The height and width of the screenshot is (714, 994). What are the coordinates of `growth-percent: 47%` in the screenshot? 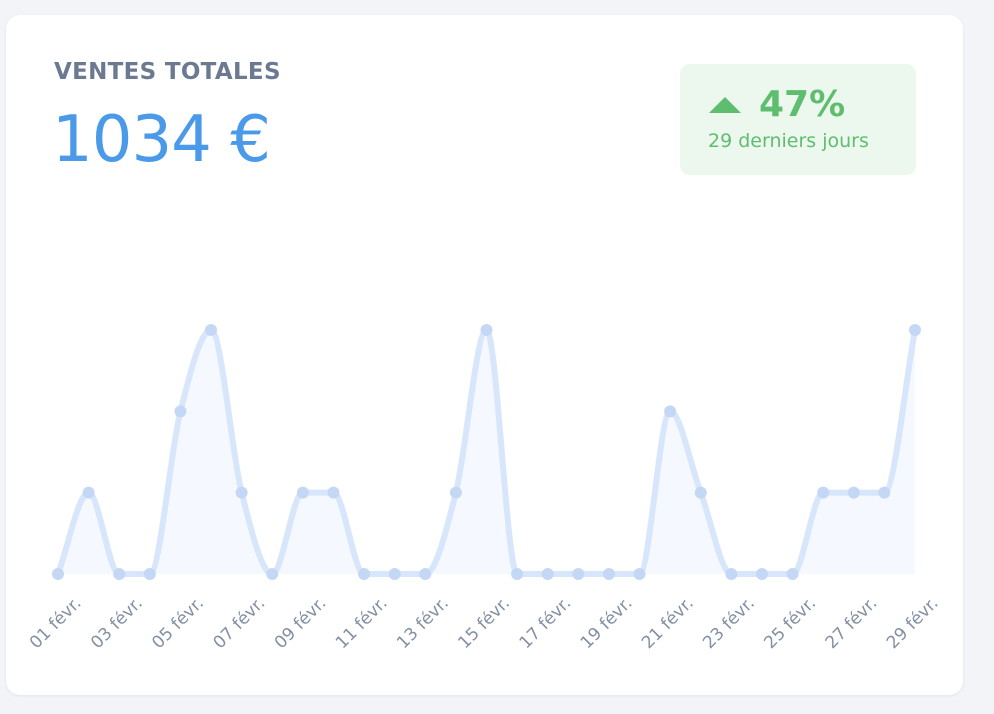 It's located at (802, 104).